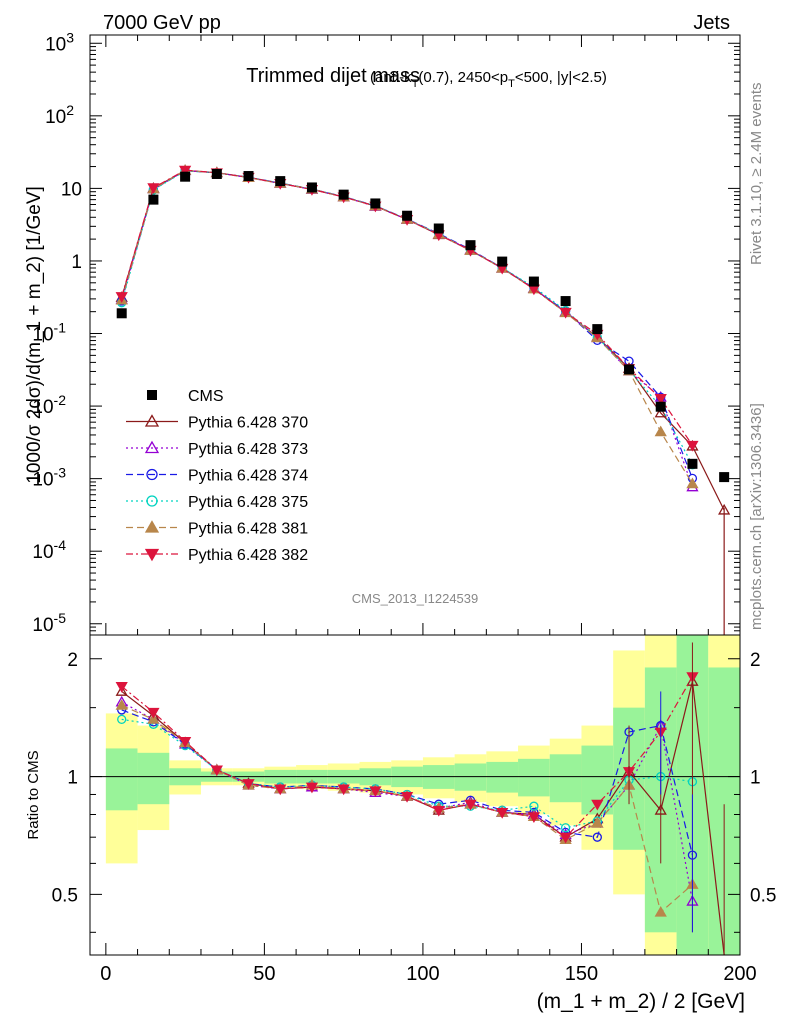  What do you see at coordinates (59, 42) in the screenshot?
I see `y-tick-label: 10³` at bounding box center [59, 42].